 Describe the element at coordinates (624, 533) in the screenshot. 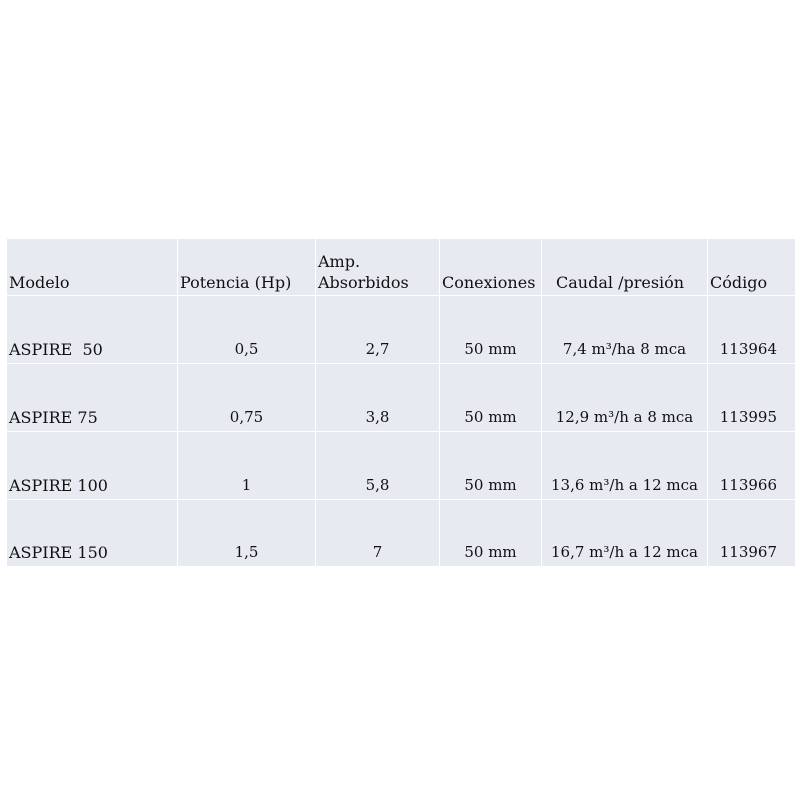

I see `table-cell-caudal: 16,7 m³/h a 12 mca` at that location.